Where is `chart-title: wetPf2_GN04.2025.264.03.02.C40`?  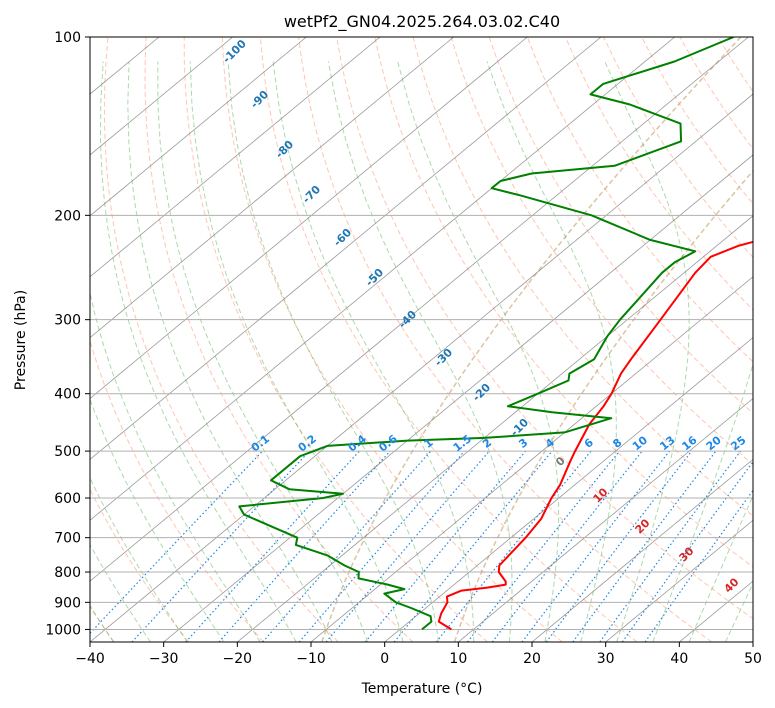 chart-title: wetPf2_GN04.2025.264.03.02.C40 is located at coordinates (422, 22).